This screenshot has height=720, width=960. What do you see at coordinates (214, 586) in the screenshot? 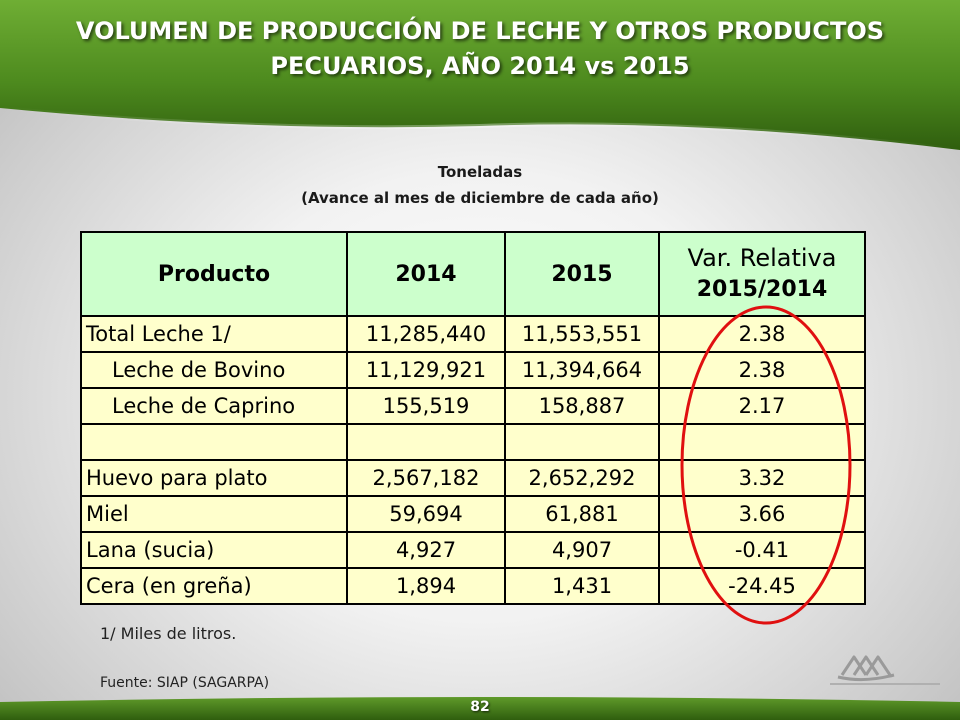
I see `cell-product: Cera (en greña)` at bounding box center [214, 586].